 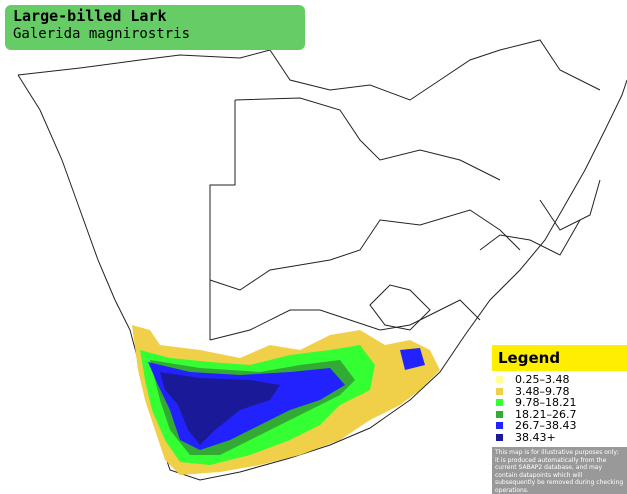 I want to click on legend-label: 9.78–18.21, so click(x=546, y=403).